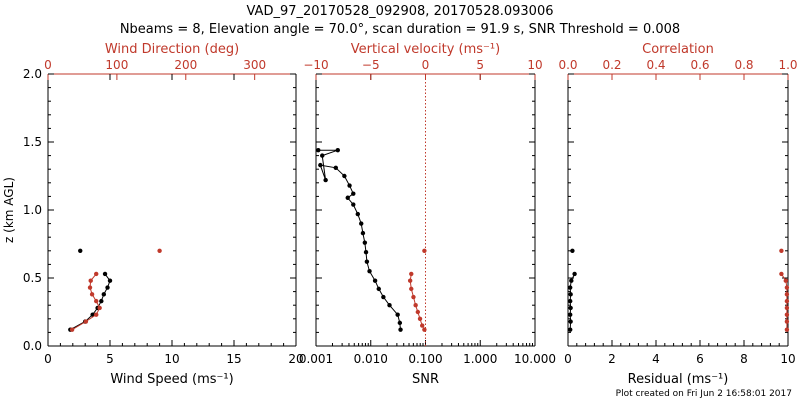  What do you see at coordinates (116, 65) in the screenshot?
I see `wind-top-tick-label: 100` at bounding box center [116, 65].